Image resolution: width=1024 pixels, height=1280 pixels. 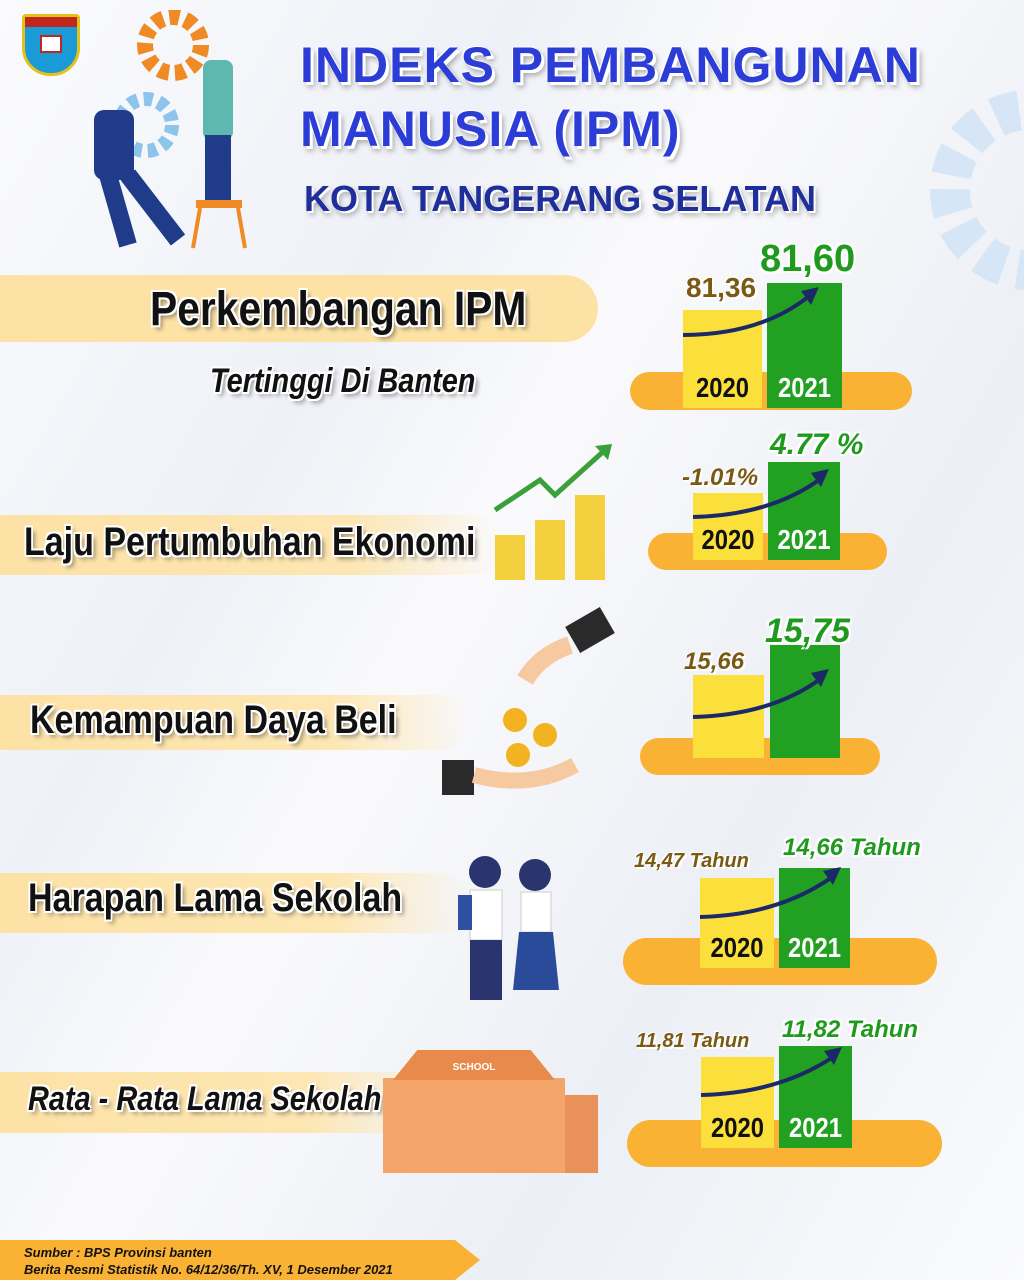 I want to click on mean-schooling-value-2020: 11,81 Tahun, so click(x=693, y=1041).